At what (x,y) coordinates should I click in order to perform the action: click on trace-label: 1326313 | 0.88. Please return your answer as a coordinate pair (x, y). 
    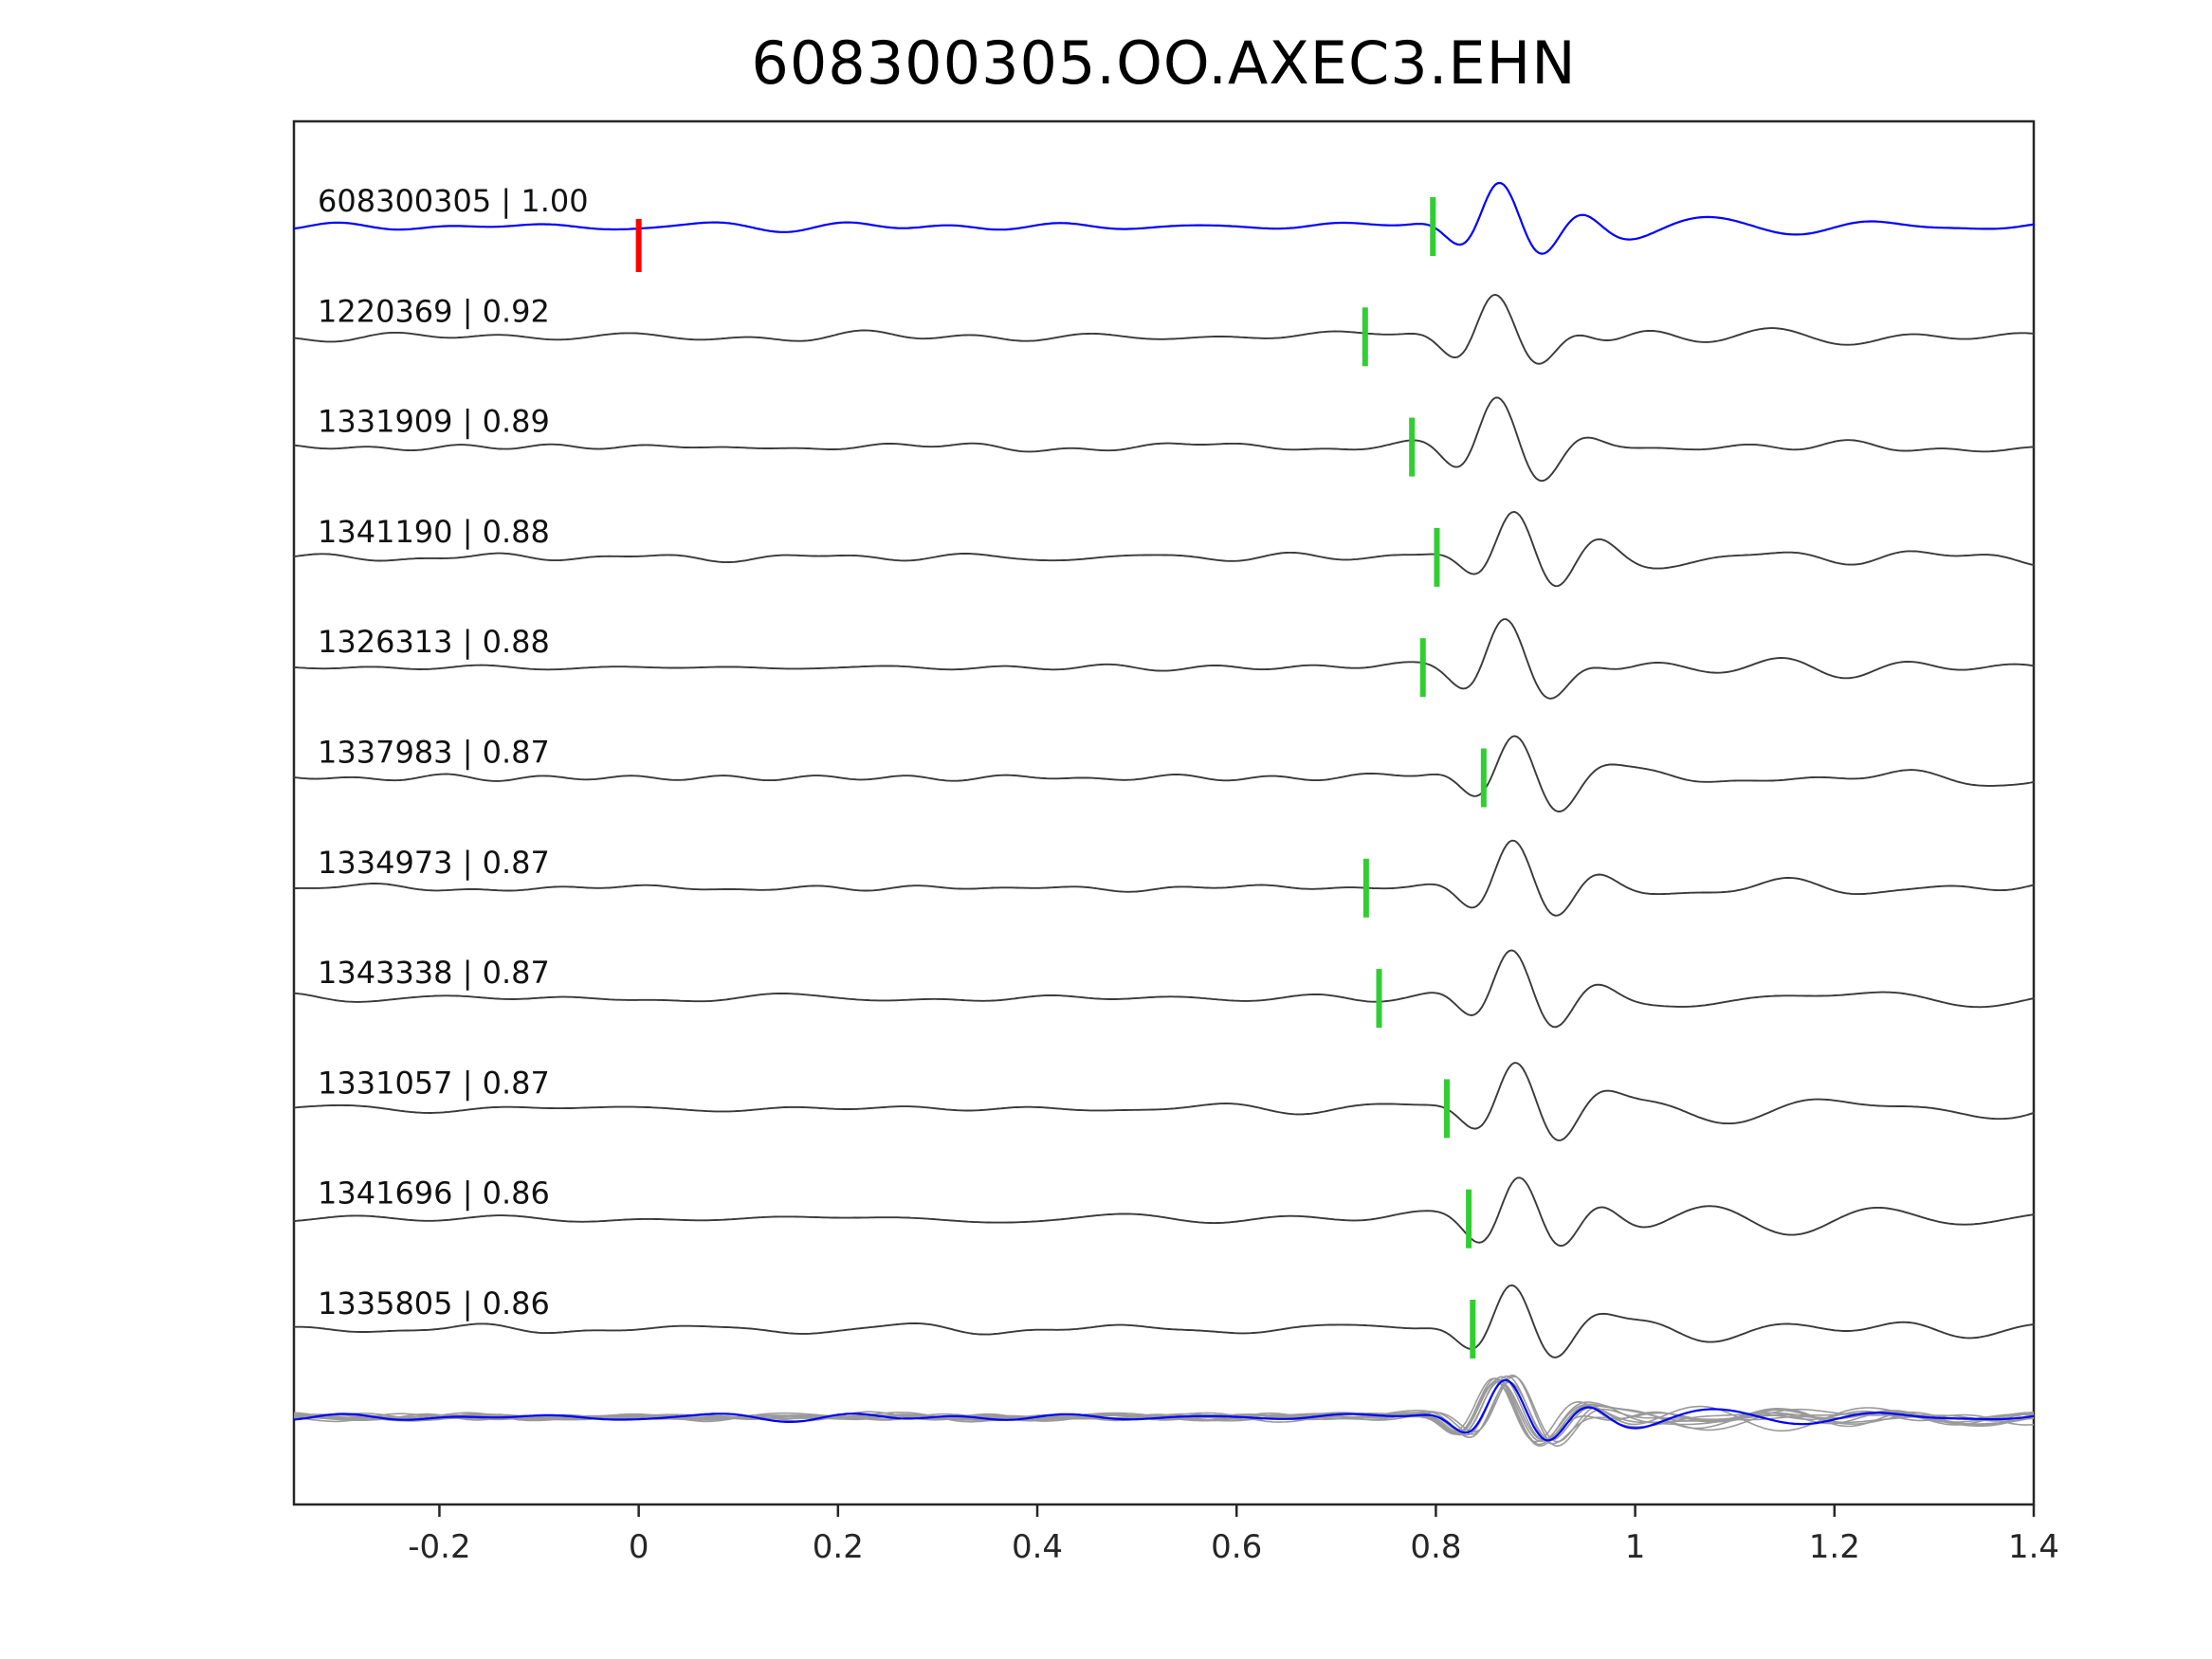
    Looking at the image, I should click on (434, 642).